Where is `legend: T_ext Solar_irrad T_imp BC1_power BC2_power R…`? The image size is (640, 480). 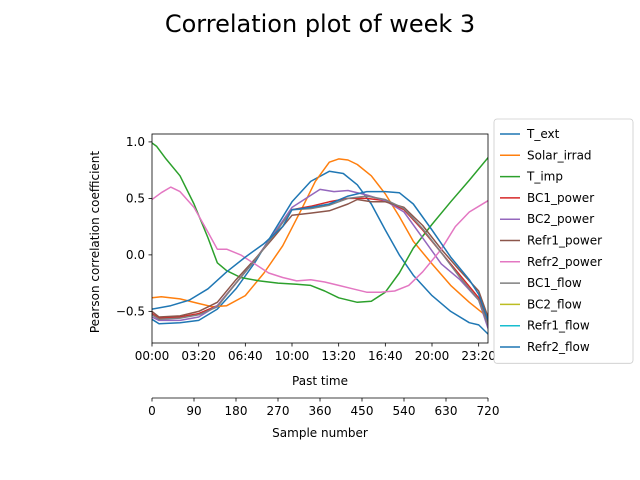 legend: T_ext Solar_irrad T_imp BC1_power BC2_power R… is located at coordinates (563, 241).